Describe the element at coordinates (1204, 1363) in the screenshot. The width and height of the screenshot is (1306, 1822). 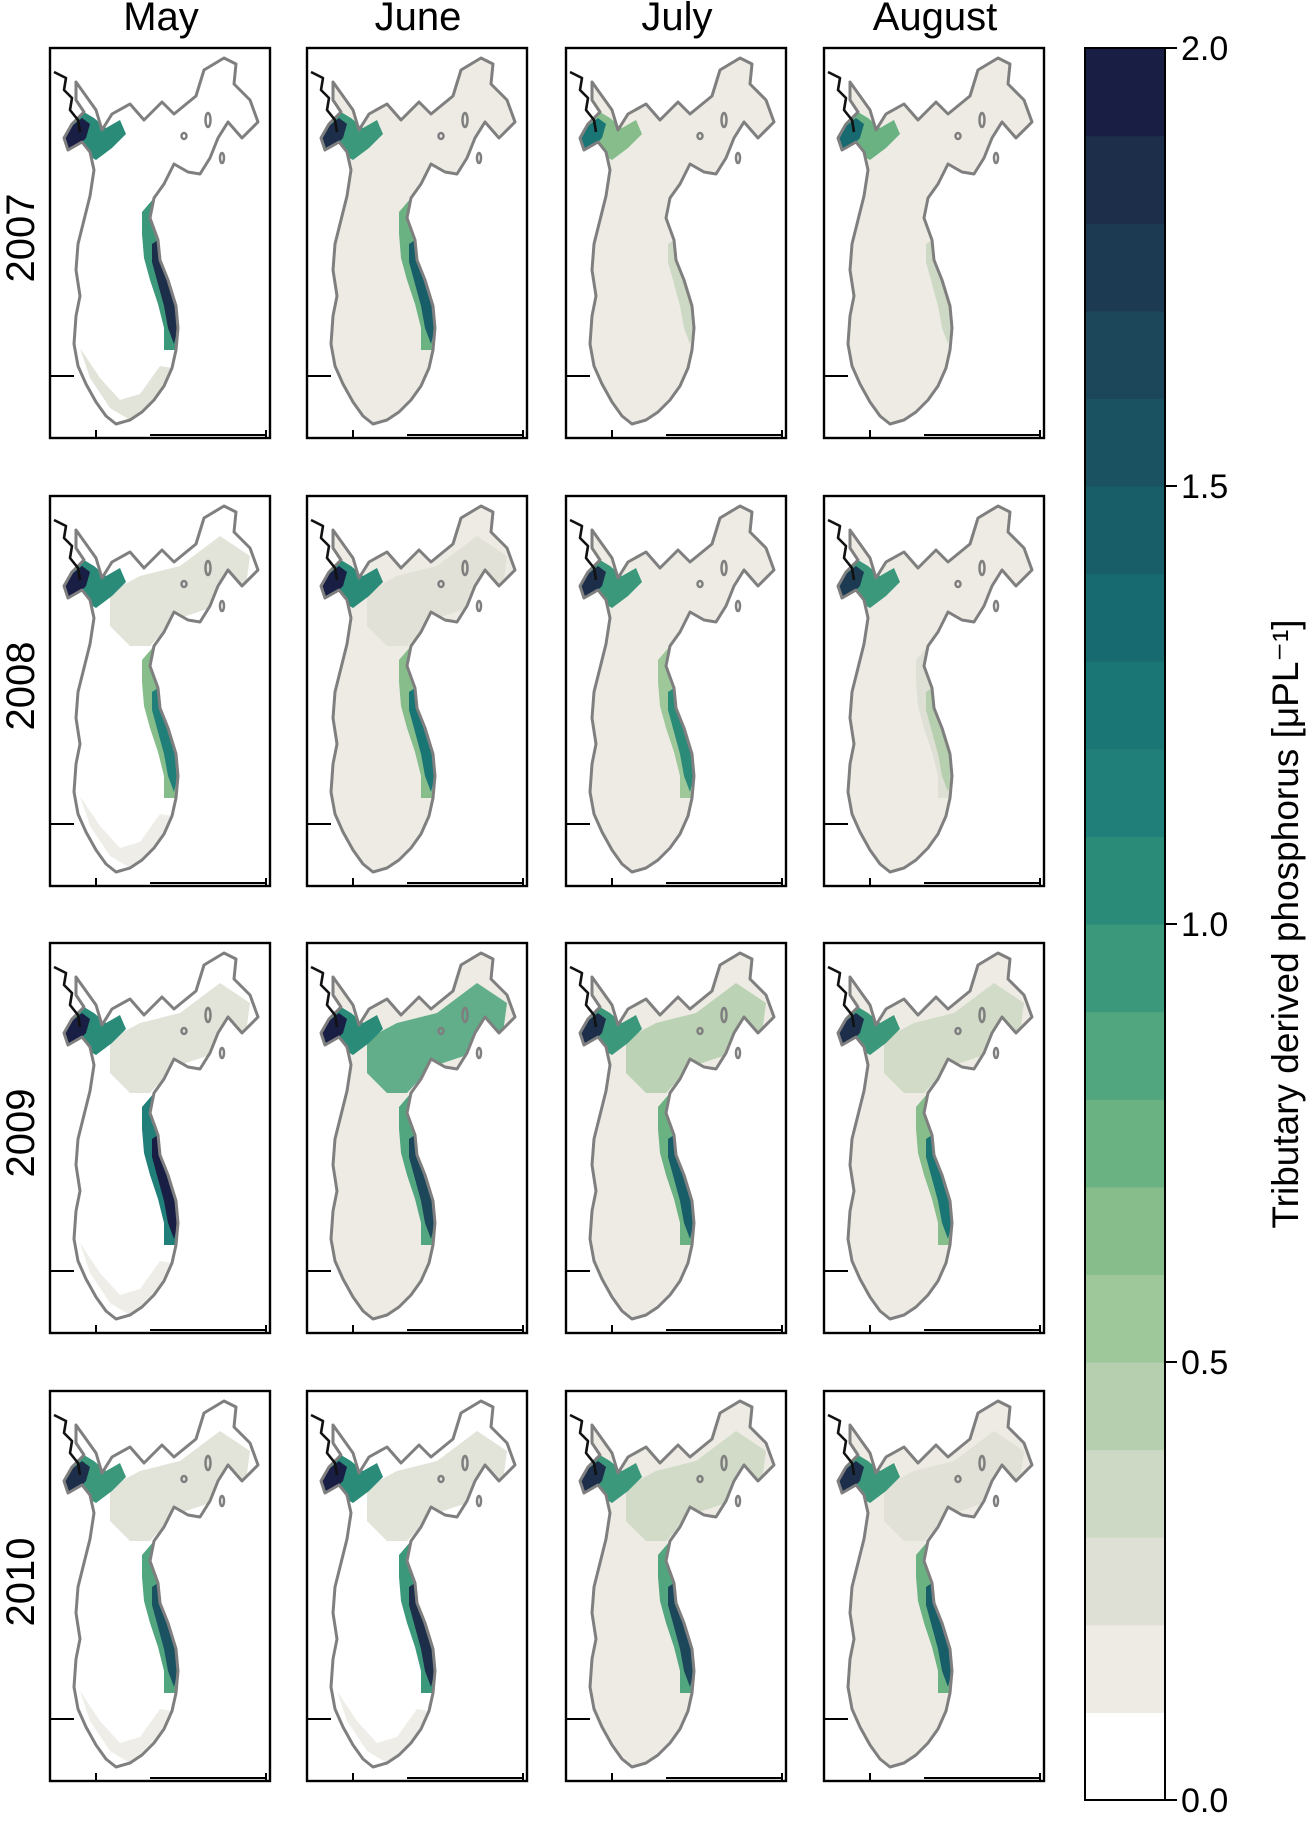
I see `colorbar-tick-label: 0.5` at that location.